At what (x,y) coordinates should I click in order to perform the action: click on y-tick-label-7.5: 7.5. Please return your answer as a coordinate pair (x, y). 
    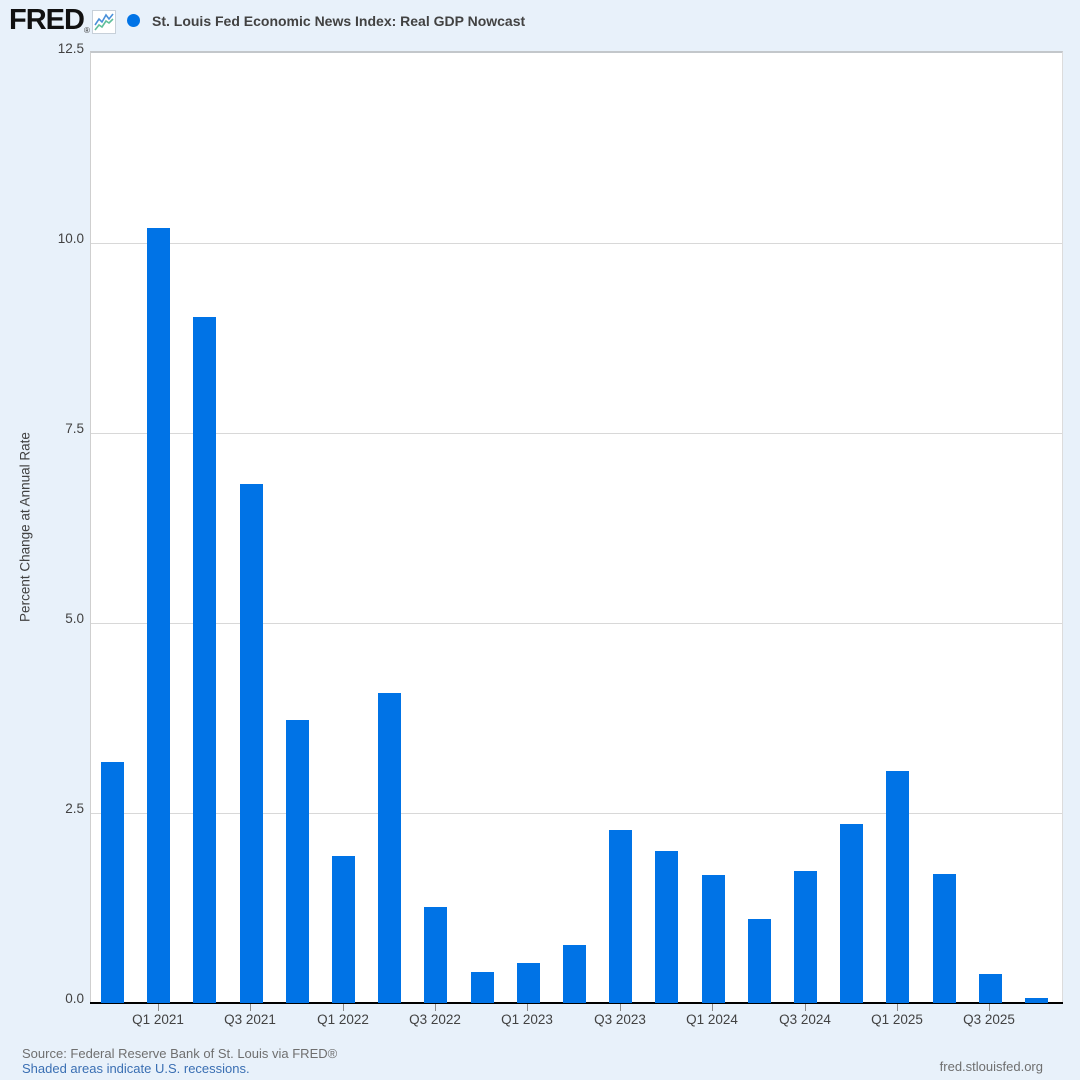
    Looking at the image, I should click on (74, 428).